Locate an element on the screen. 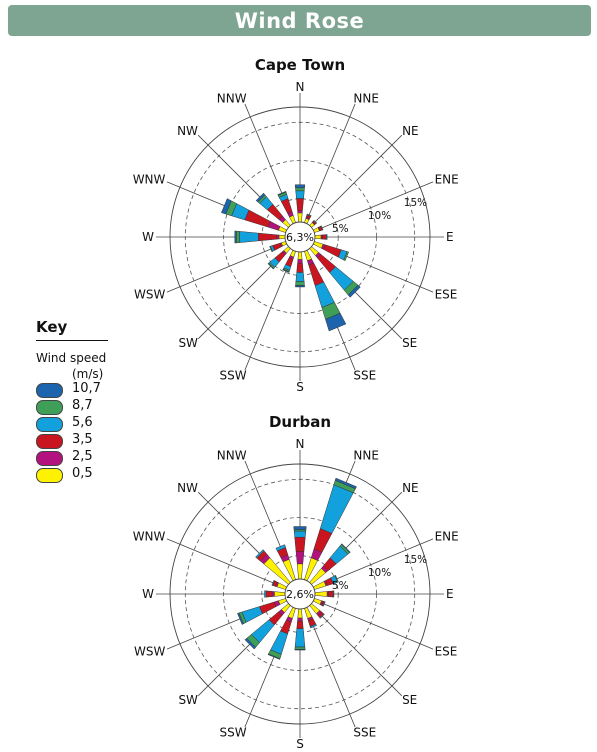 Image resolution: width=597 pixels, height=752 pixels. direction-label-n: N is located at coordinates (300, 444).